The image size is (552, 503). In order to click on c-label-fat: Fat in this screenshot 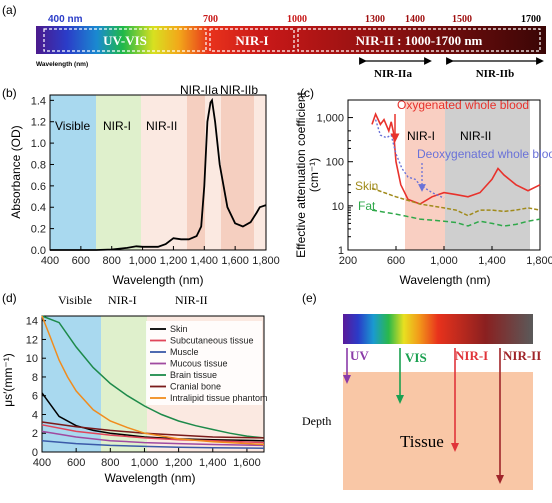, I will do `click(367, 206)`.